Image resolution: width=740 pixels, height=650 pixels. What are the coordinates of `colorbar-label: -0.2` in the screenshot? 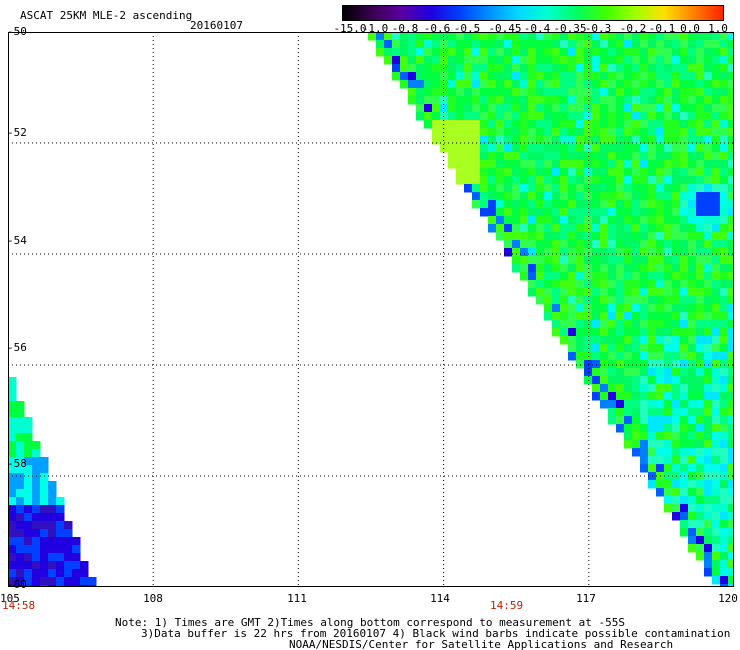 It's located at (633, 28).